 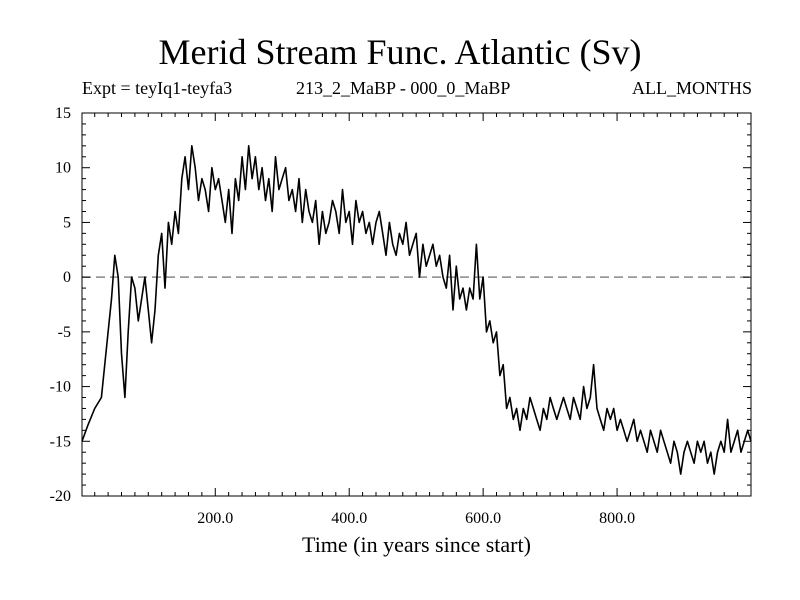 What do you see at coordinates (400, 52) in the screenshot?
I see `chart-title: Merid Stream Func. Atlantic (Sv)` at bounding box center [400, 52].